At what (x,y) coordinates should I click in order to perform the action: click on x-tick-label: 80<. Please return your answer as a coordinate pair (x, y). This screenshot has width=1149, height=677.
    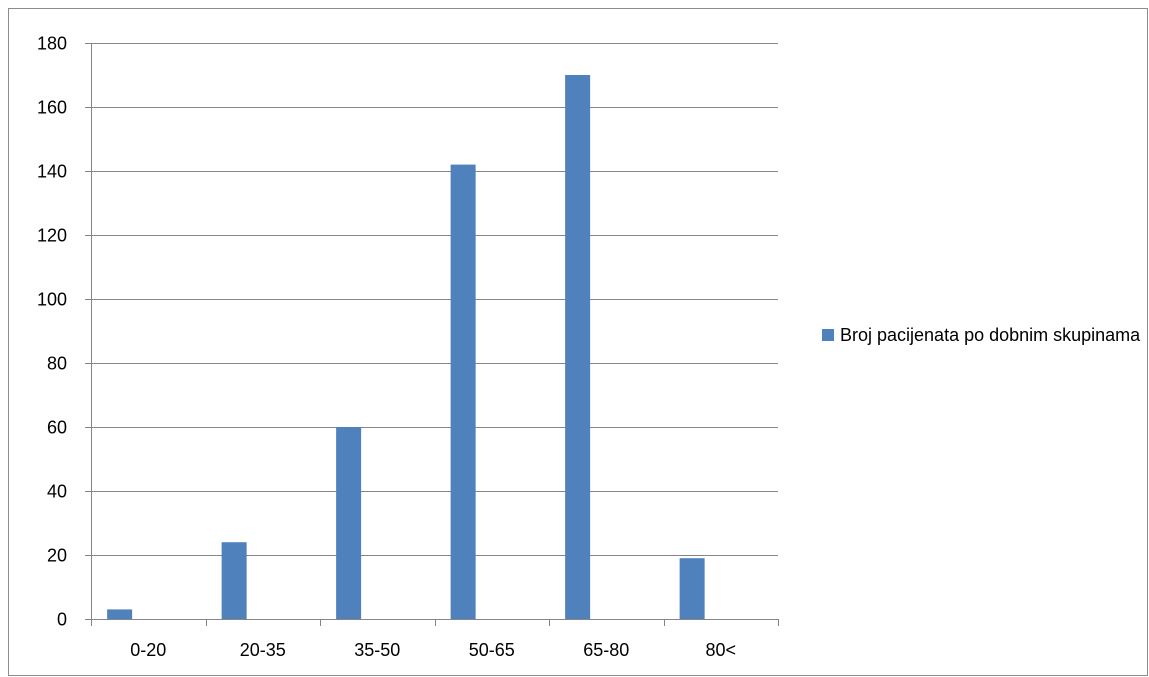
    Looking at the image, I should click on (720, 650).